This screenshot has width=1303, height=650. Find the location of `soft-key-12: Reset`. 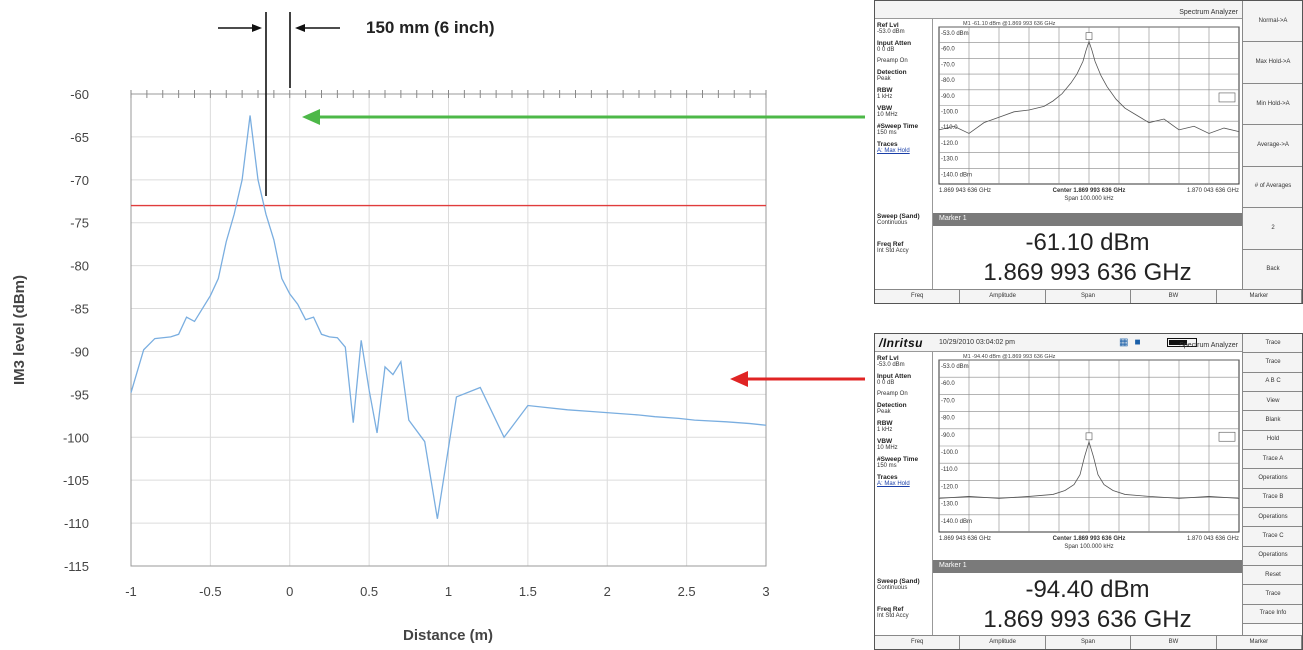

soft-key-12: Reset is located at coordinates (1272, 576).